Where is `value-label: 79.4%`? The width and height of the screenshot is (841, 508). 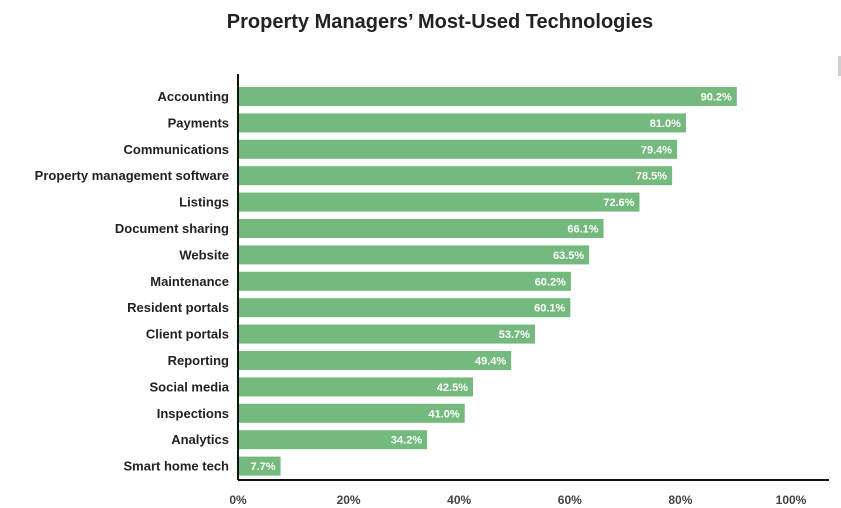 value-label: 79.4% is located at coordinates (656, 150).